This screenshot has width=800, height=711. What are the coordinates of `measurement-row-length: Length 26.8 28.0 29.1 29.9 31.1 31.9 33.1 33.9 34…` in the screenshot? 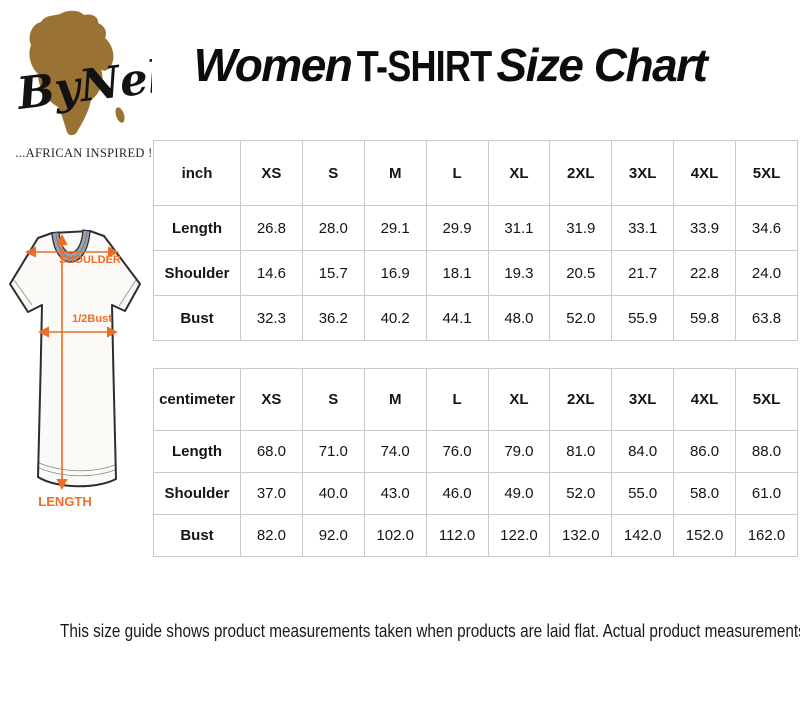 It's located at (475, 228).